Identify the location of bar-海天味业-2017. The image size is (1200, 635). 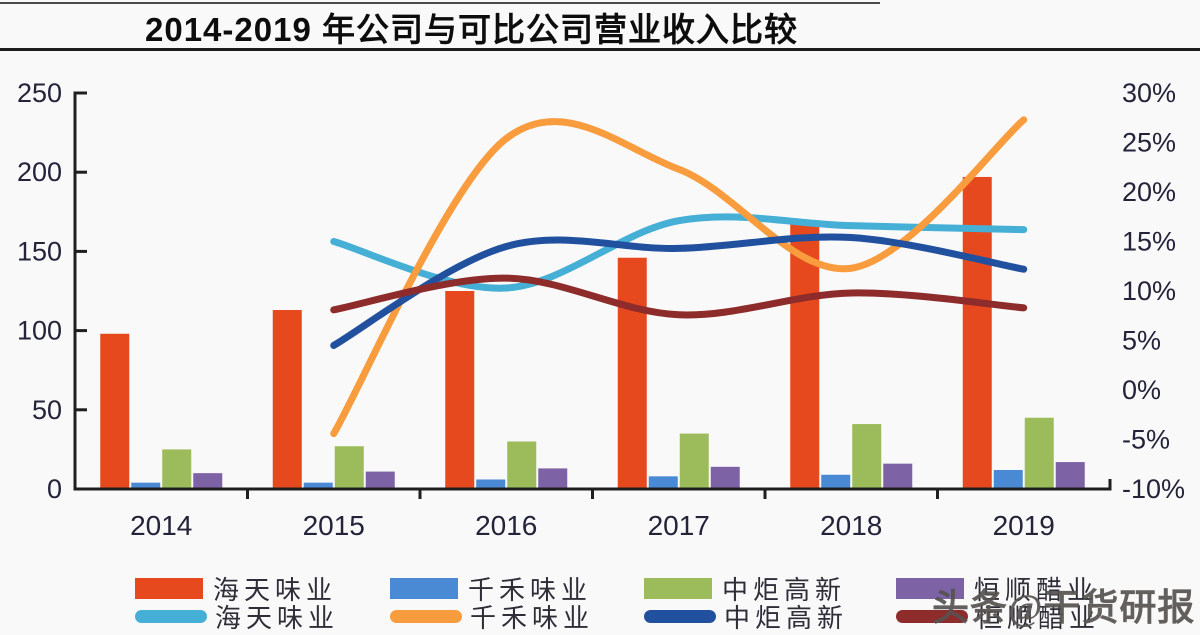
(632, 373).